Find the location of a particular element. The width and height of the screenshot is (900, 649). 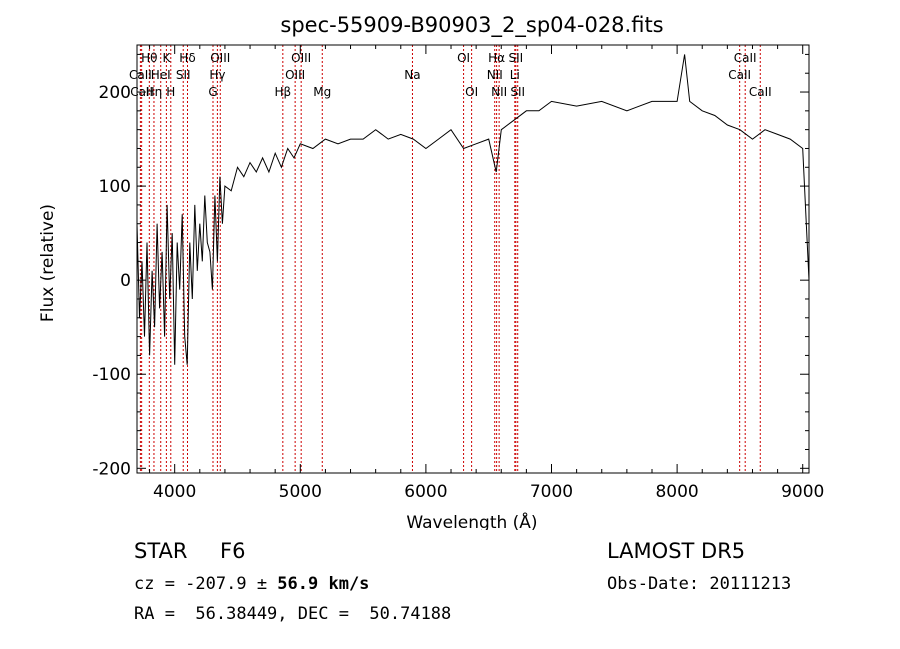

x-tick-label: 9000 is located at coordinates (802, 492).